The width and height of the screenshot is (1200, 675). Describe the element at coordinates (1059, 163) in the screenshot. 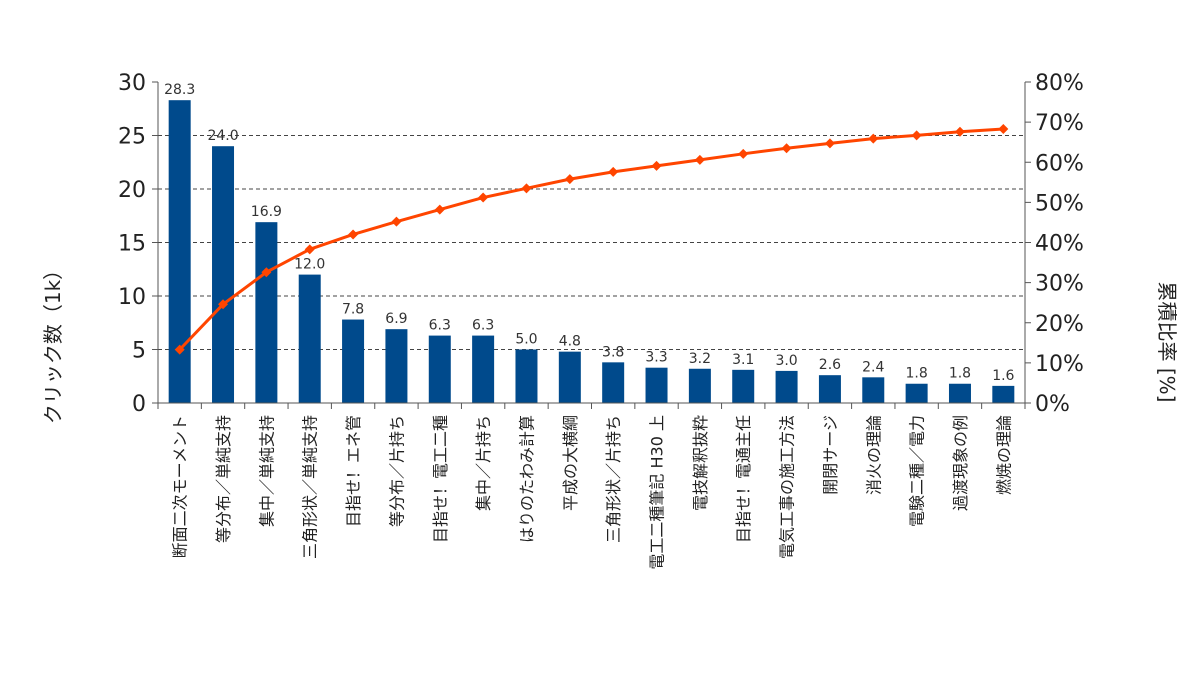

I see `y2-tick-label-6: 60%` at that location.